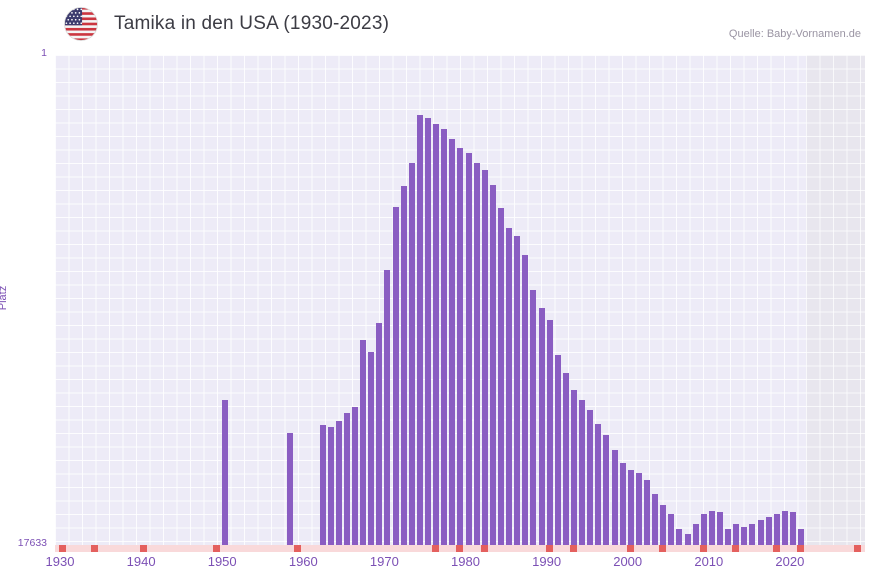  Describe the element at coordinates (687, 539) in the screenshot. I see `rank-bar-2007` at that location.